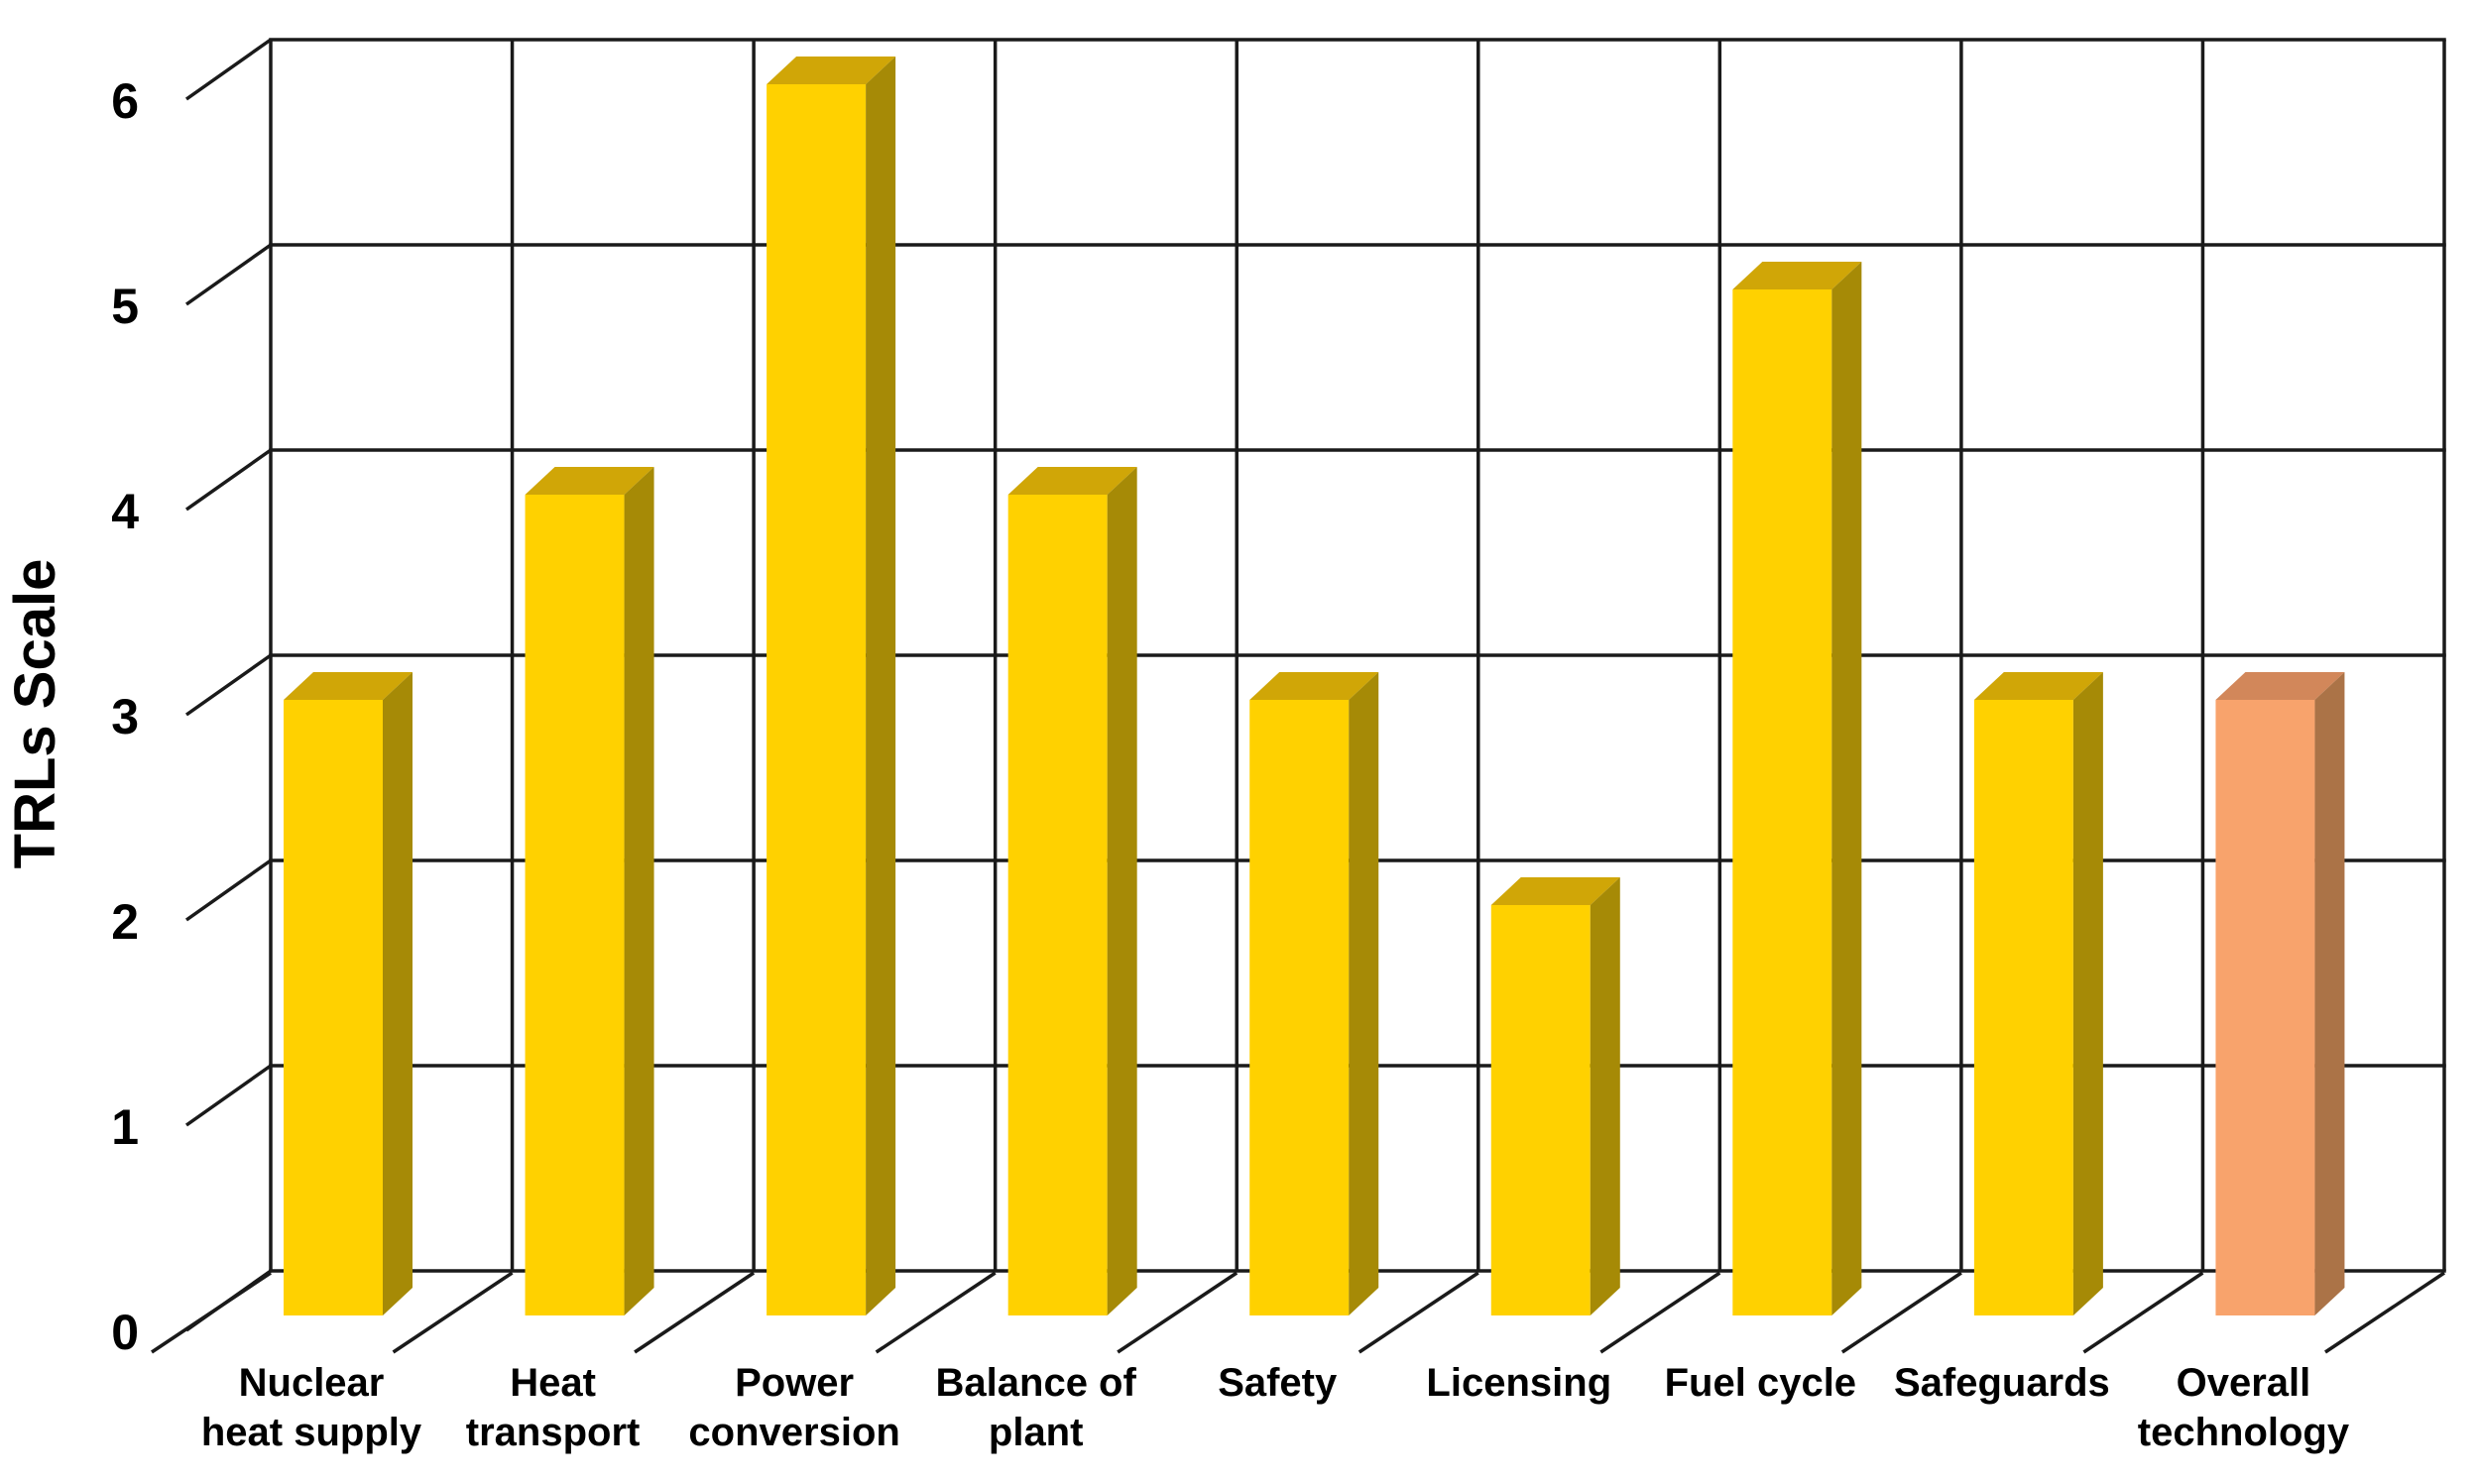  I want to click on category-label-licensing: Licensing, so click(1518, 1383).